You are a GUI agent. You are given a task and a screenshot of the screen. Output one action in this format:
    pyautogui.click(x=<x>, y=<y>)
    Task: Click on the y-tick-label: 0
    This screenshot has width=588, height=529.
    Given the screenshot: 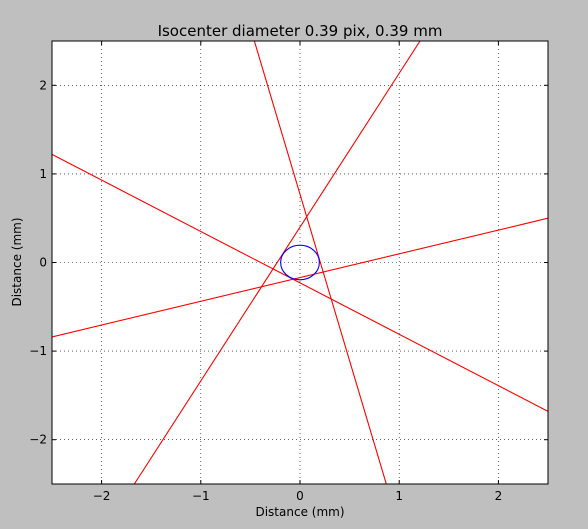 What is the action you would take?
    pyautogui.click(x=43, y=263)
    